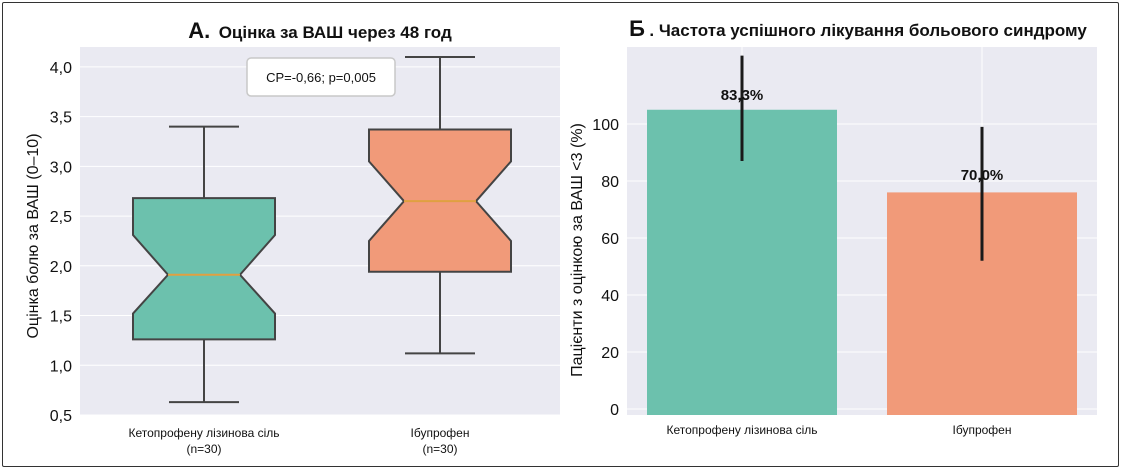 This screenshot has height=471, width=1123. What do you see at coordinates (742, 95) in the screenshot?
I see `data-label: 83,3%` at bounding box center [742, 95].